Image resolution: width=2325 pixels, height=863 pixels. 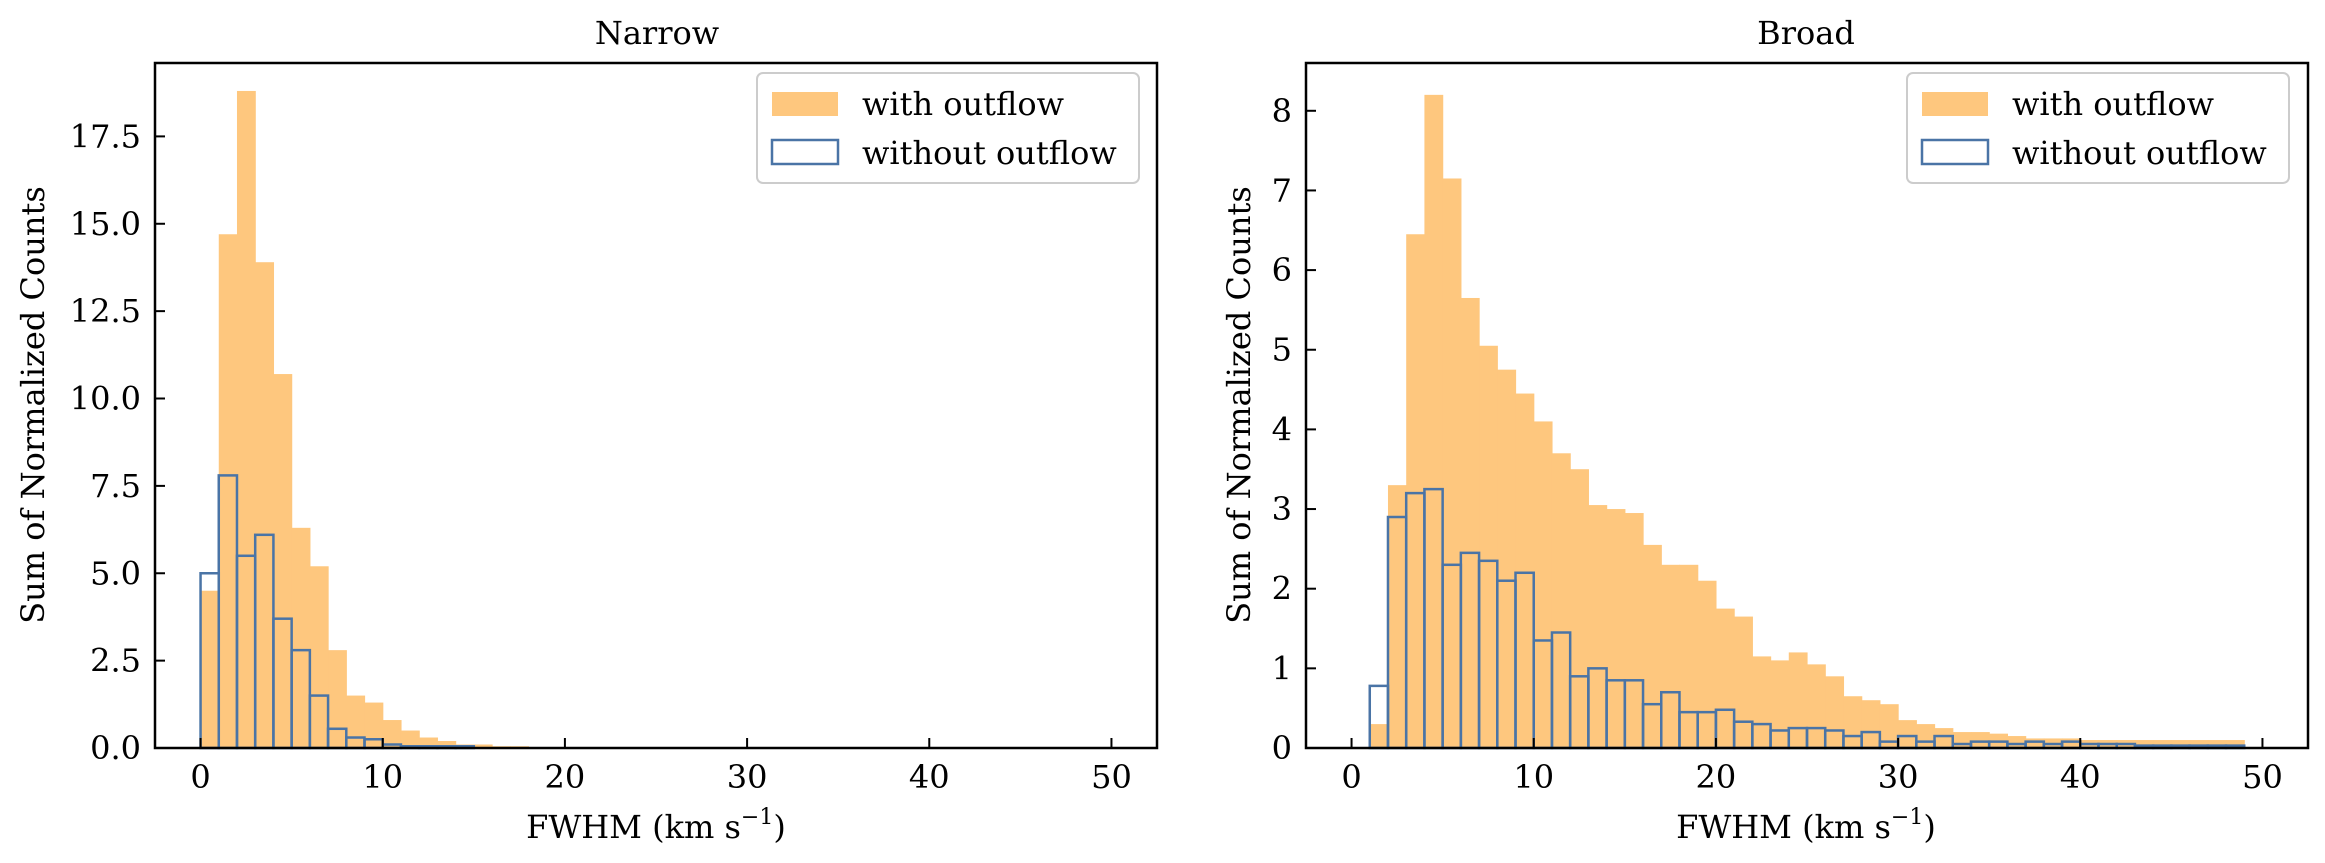 I want to click on y-tick-label: 4, so click(x=1282, y=429).